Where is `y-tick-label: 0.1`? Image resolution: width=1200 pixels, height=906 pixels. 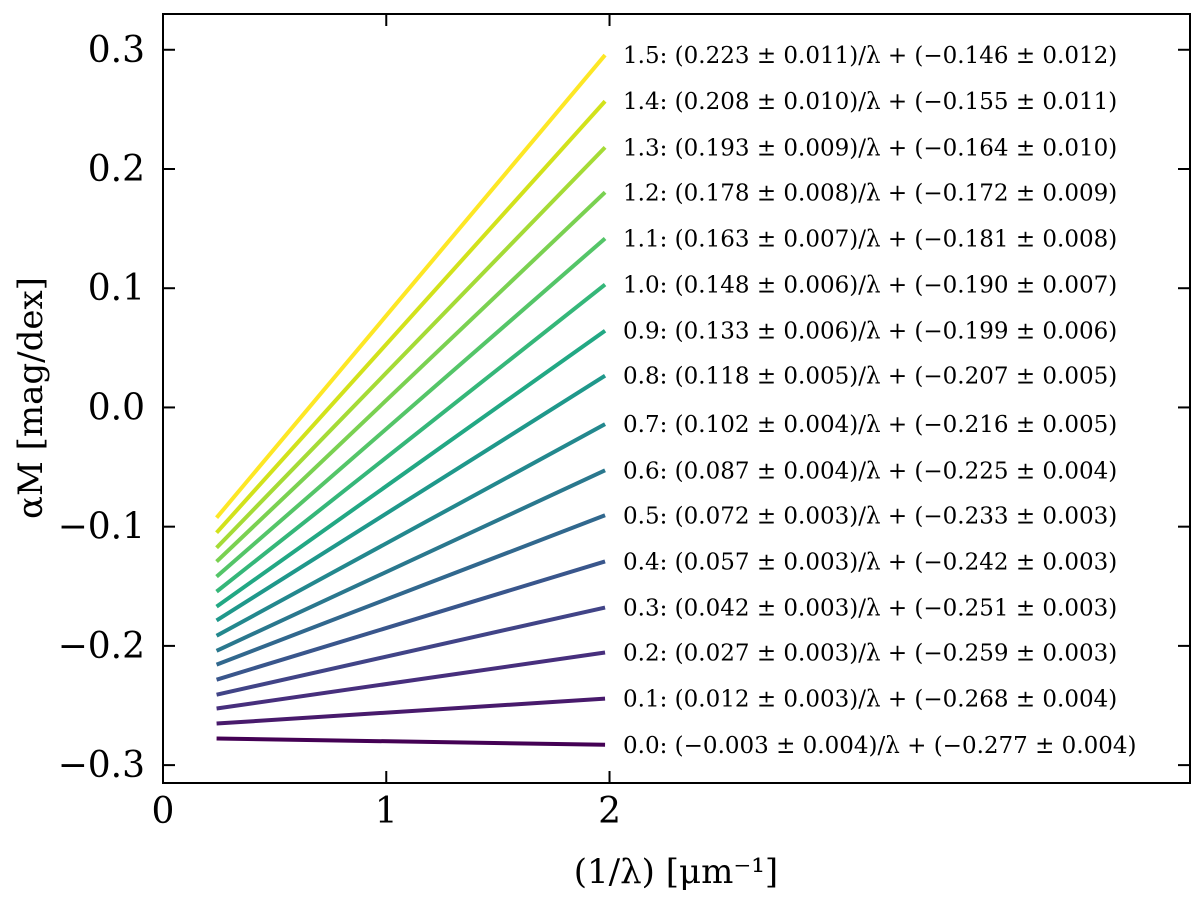 y-tick-label: 0.1 is located at coordinates (116, 288).